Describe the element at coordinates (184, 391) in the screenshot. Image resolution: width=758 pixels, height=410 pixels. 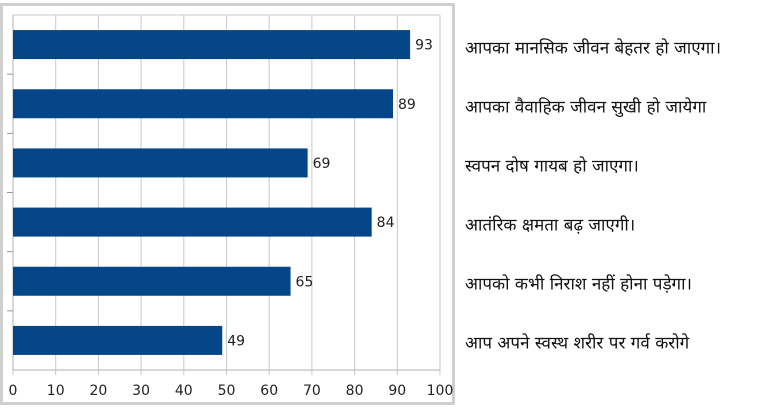
I see `x-tick-label: 40` at that location.